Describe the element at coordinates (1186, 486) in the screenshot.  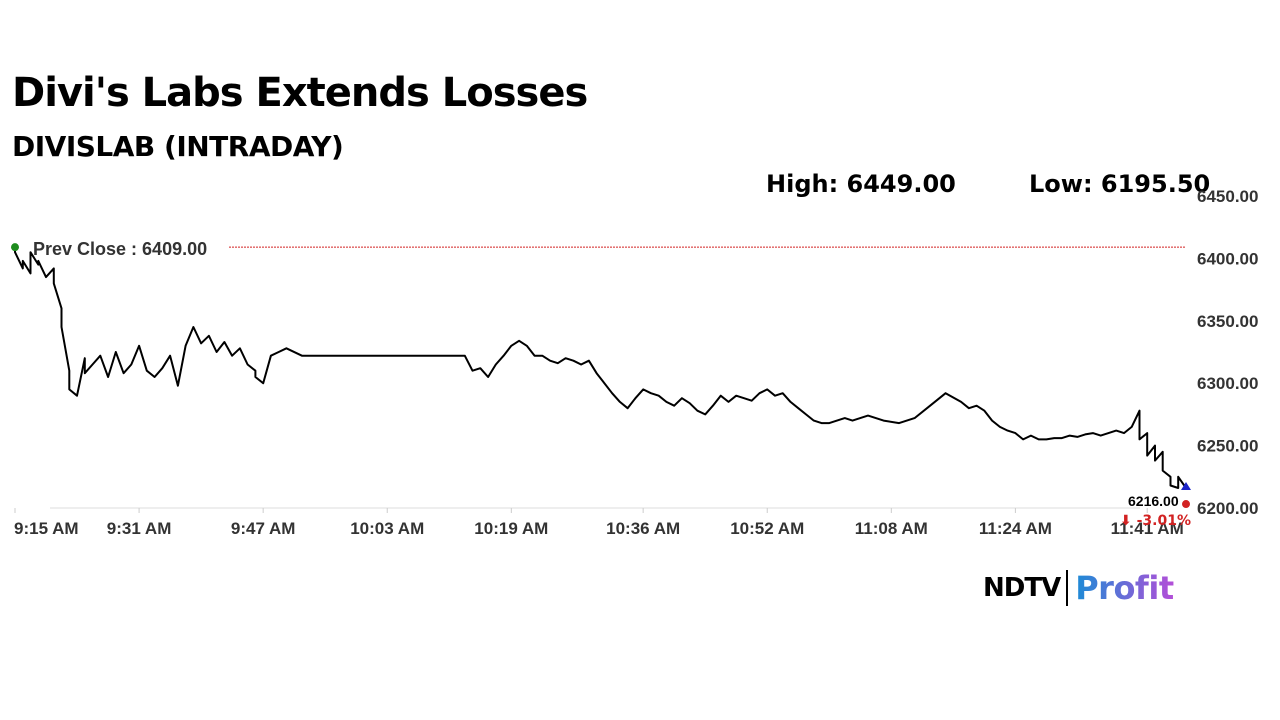
I see `last-price-marker` at that location.